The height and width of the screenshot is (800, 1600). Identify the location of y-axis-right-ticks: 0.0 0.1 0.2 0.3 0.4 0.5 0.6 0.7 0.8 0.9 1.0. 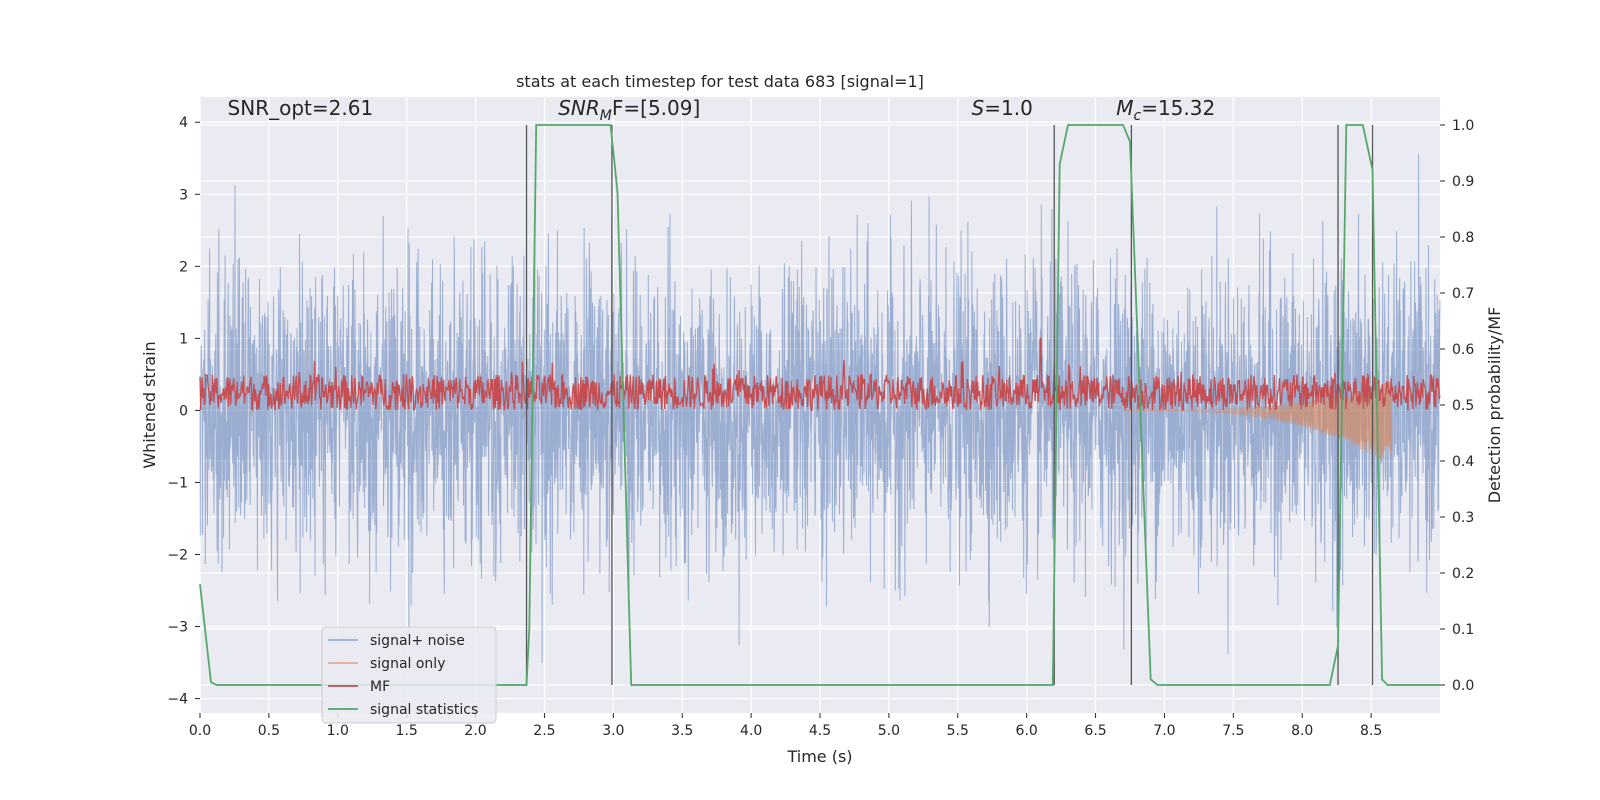
(1457, 406).